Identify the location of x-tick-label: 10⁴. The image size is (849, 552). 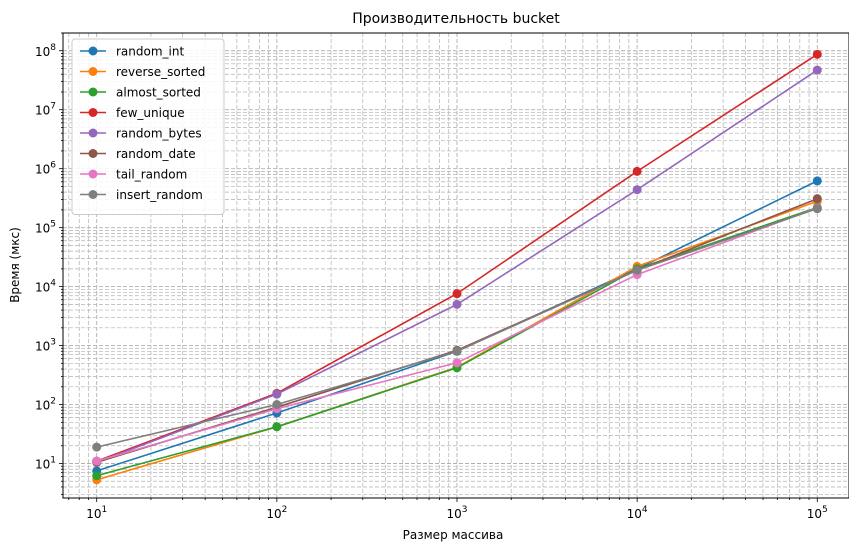
(637, 513).